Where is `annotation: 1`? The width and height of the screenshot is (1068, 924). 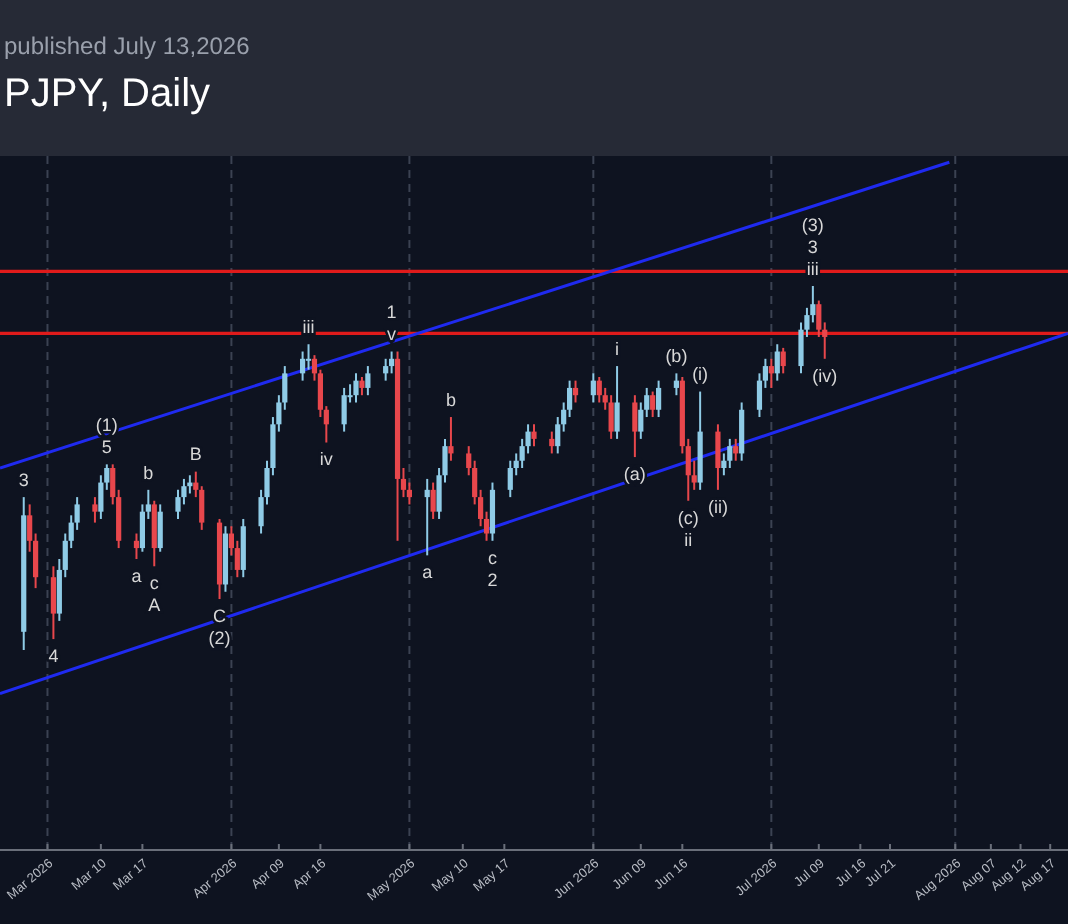
annotation: 1 is located at coordinates (391, 312).